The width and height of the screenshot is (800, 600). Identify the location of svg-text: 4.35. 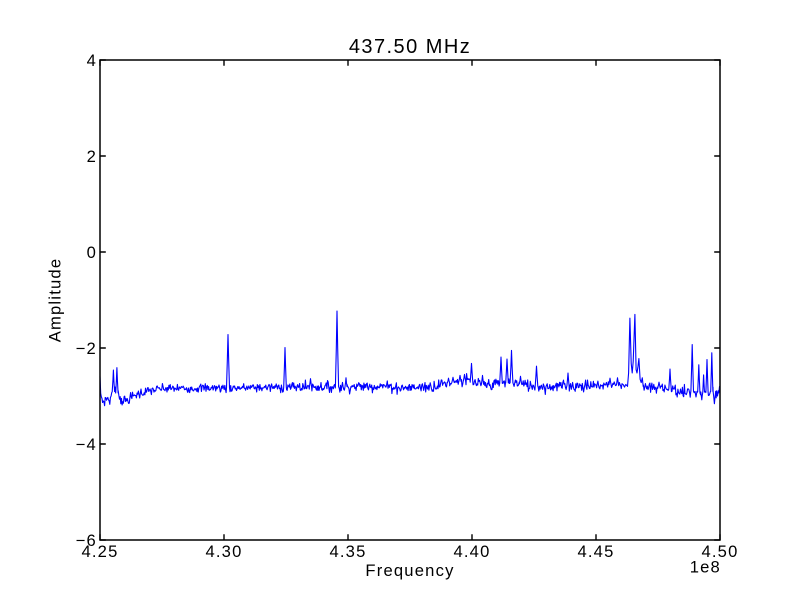
(347, 551).